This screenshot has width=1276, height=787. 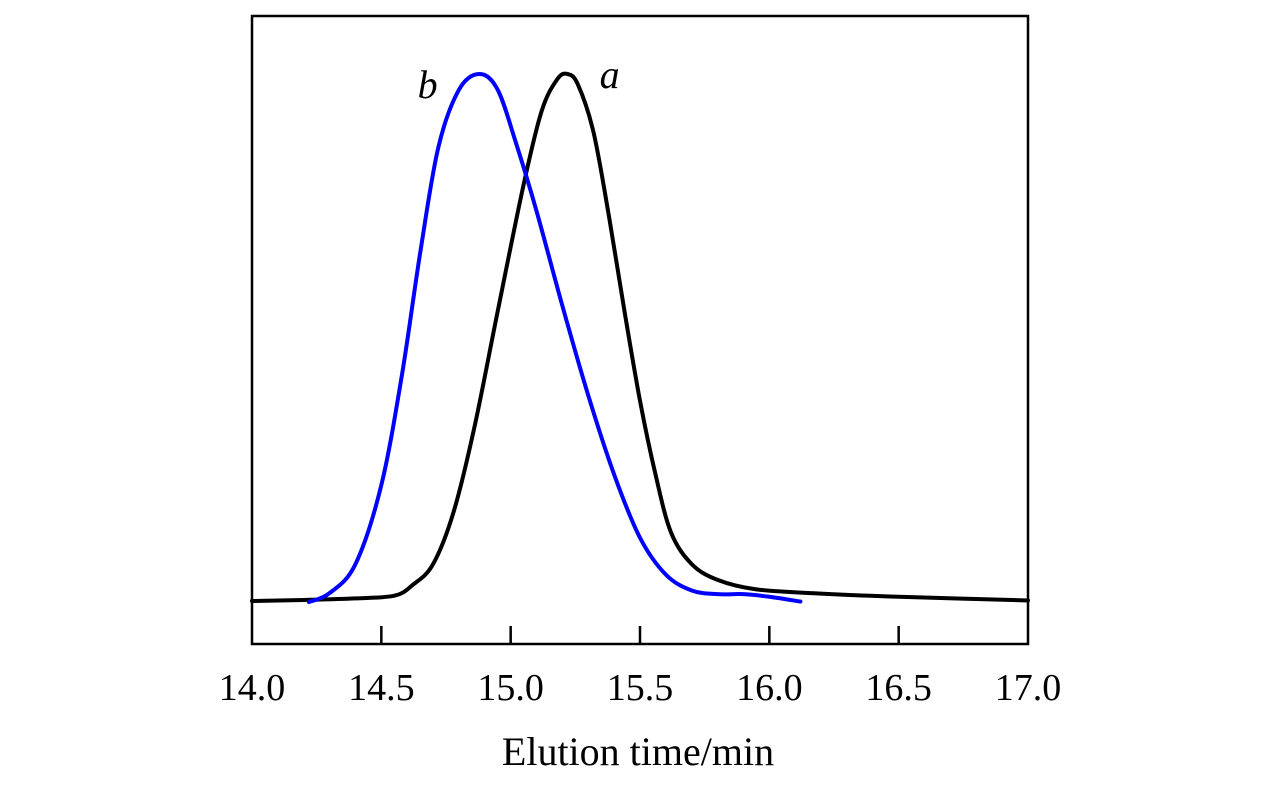 I want to click on x-tick-label: 15.0, so click(x=510, y=688).